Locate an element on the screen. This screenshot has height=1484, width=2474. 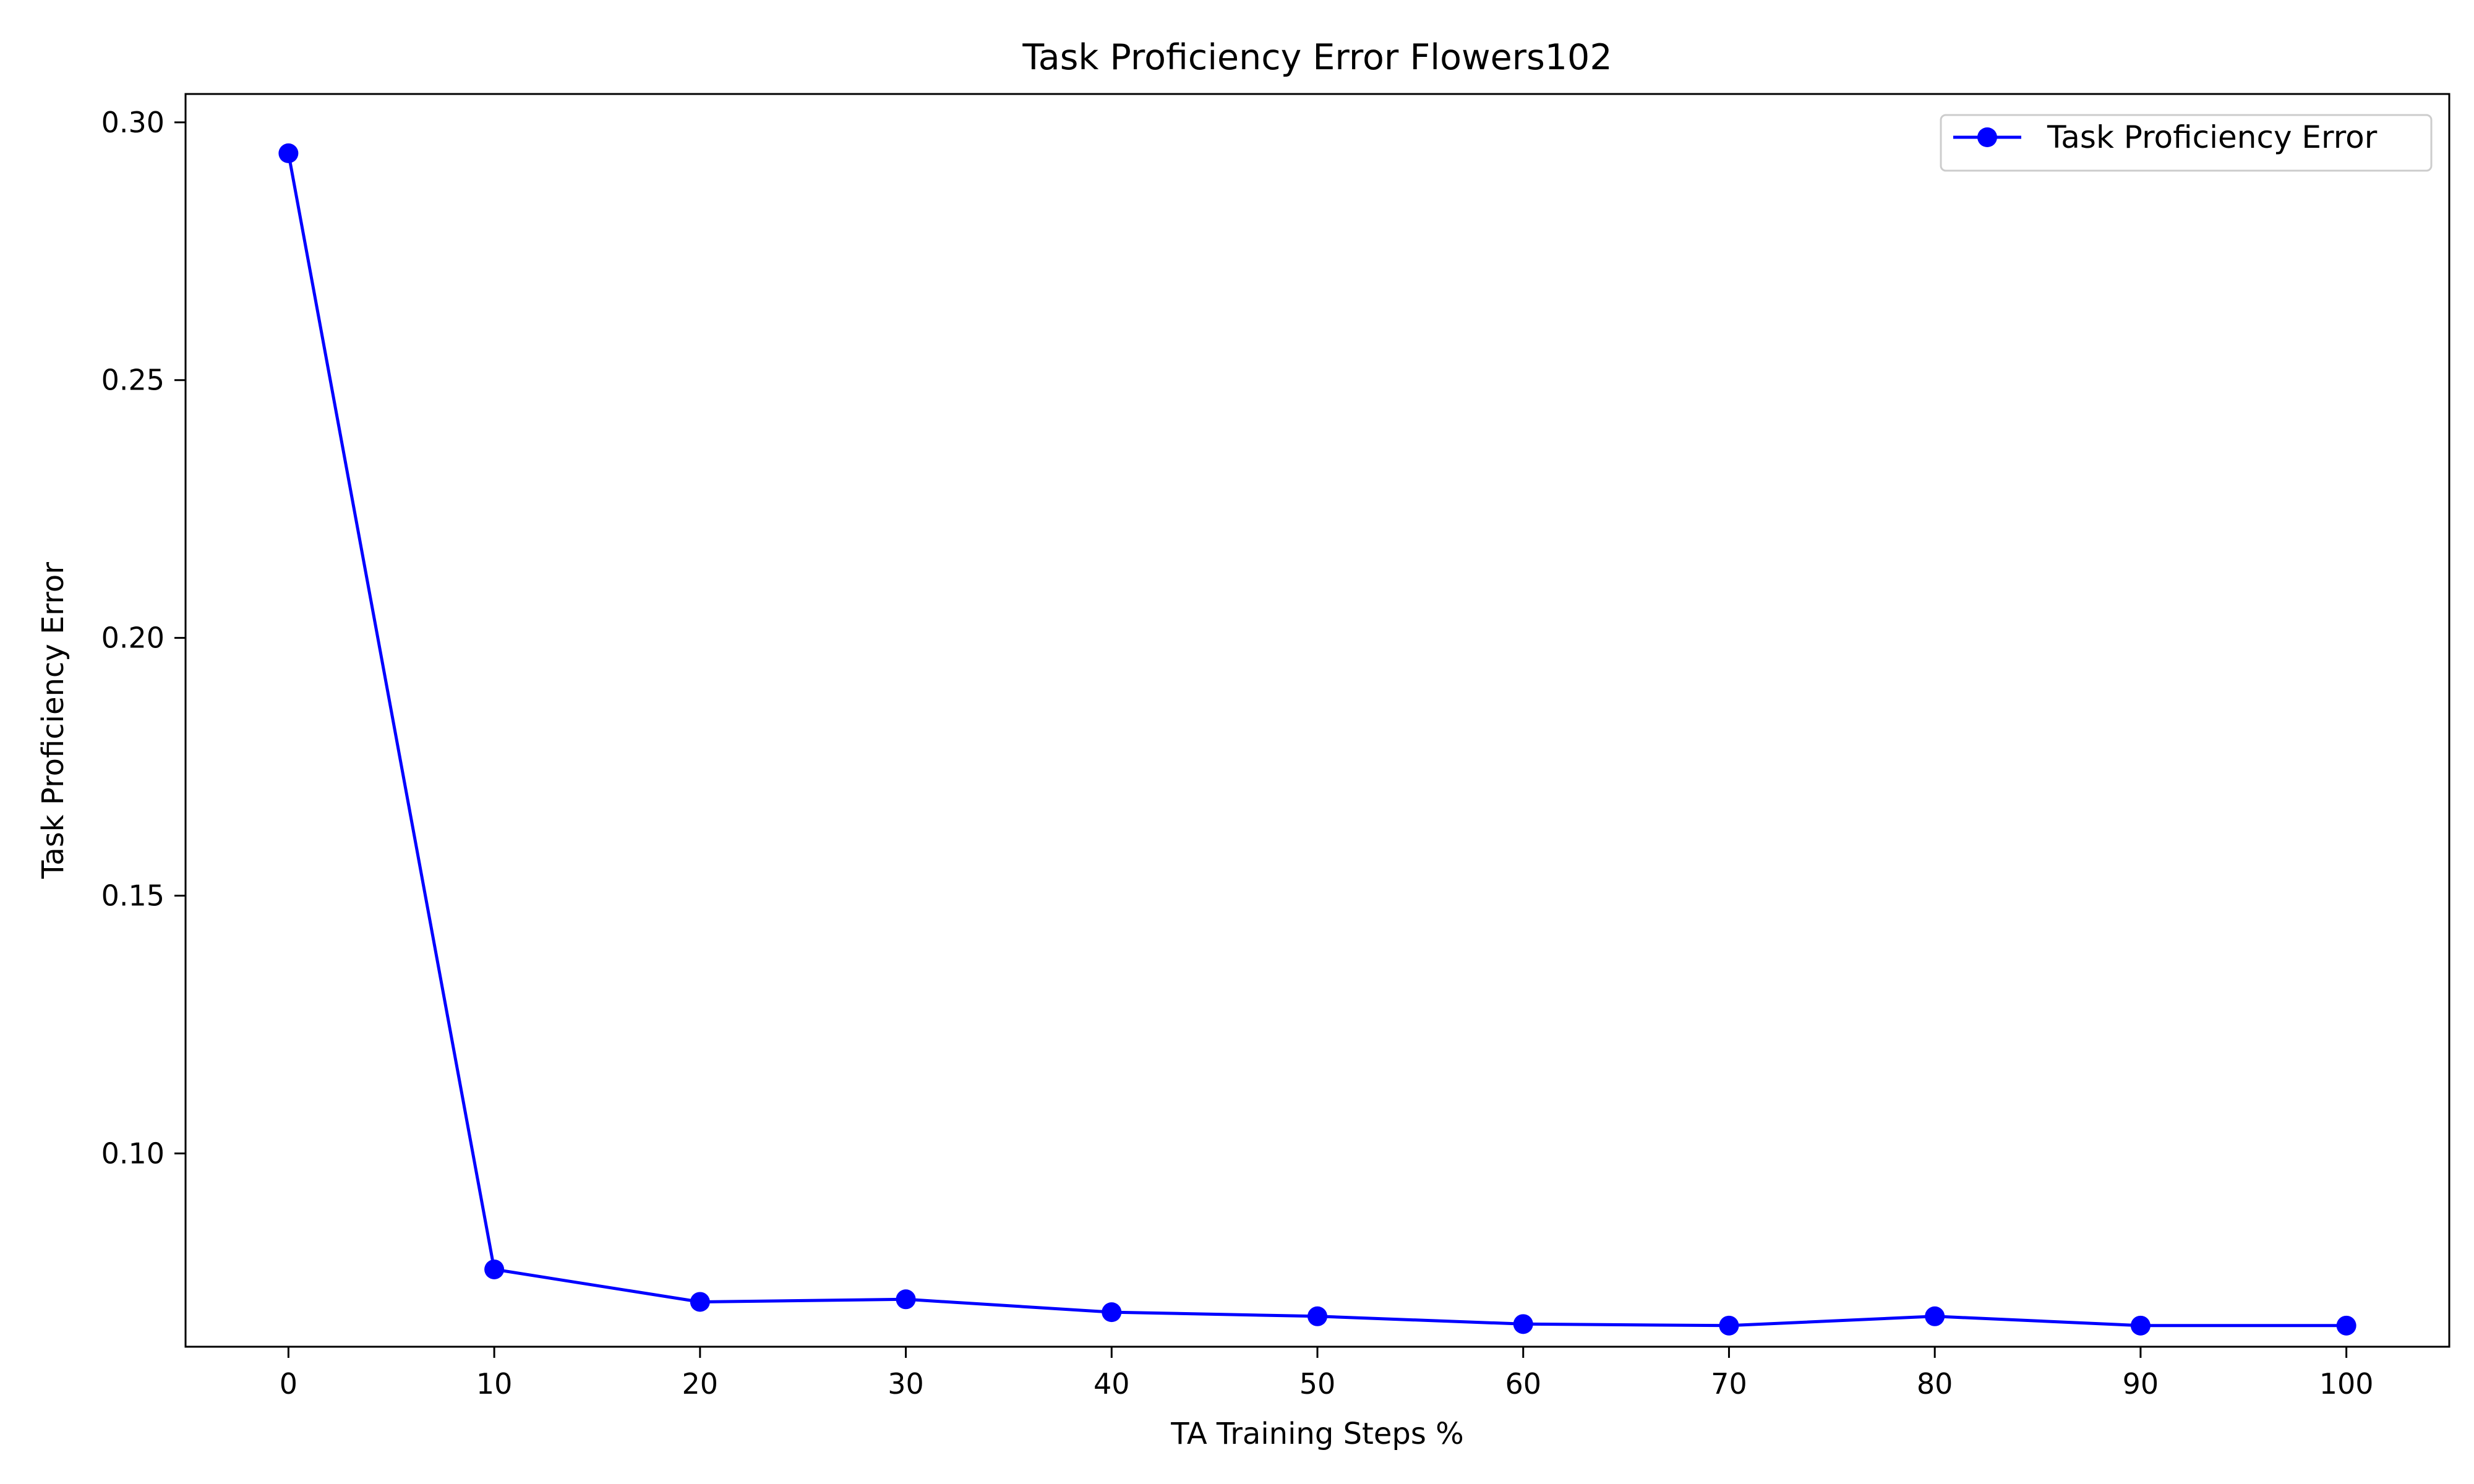
x-tick-label: 30 is located at coordinates (906, 1384).